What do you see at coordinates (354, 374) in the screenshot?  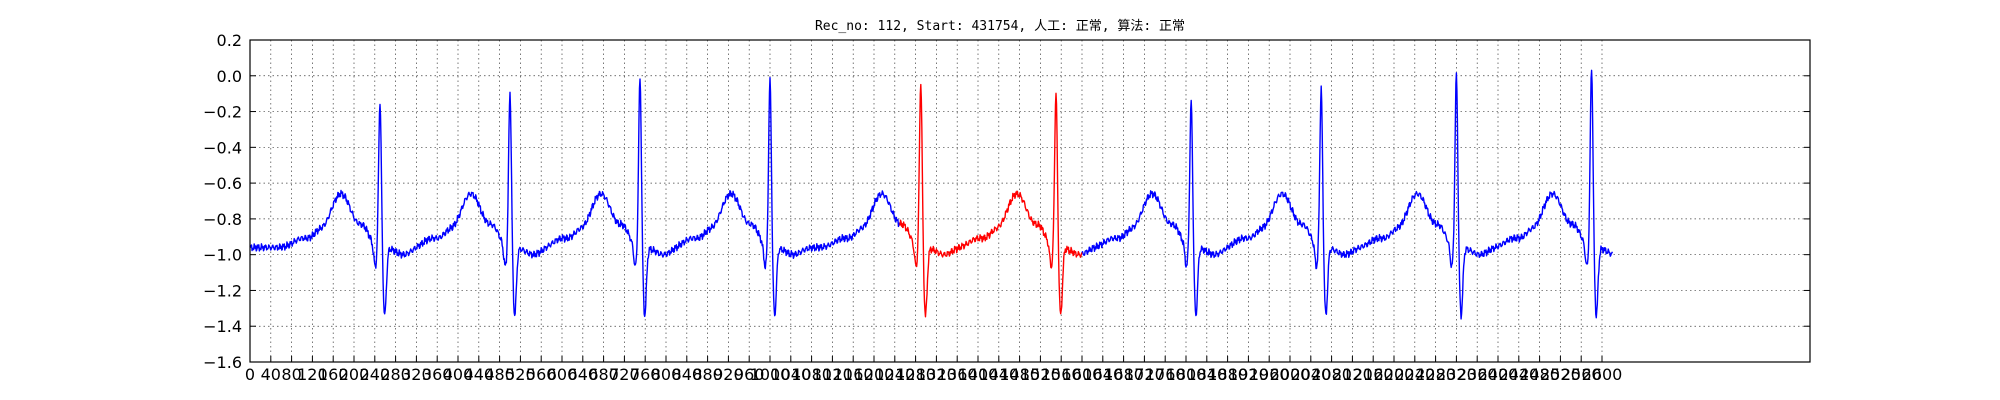 I see `x-tick-label: 200` at bounding box center [354, 374].